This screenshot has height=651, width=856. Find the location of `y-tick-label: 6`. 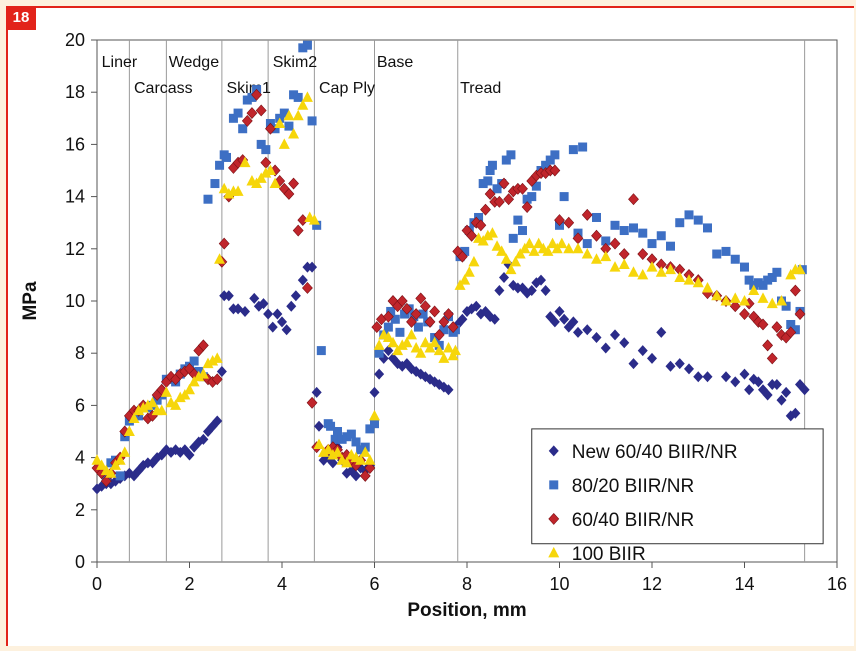

y-tick-label: 6 is located at coordinates (80, 405).